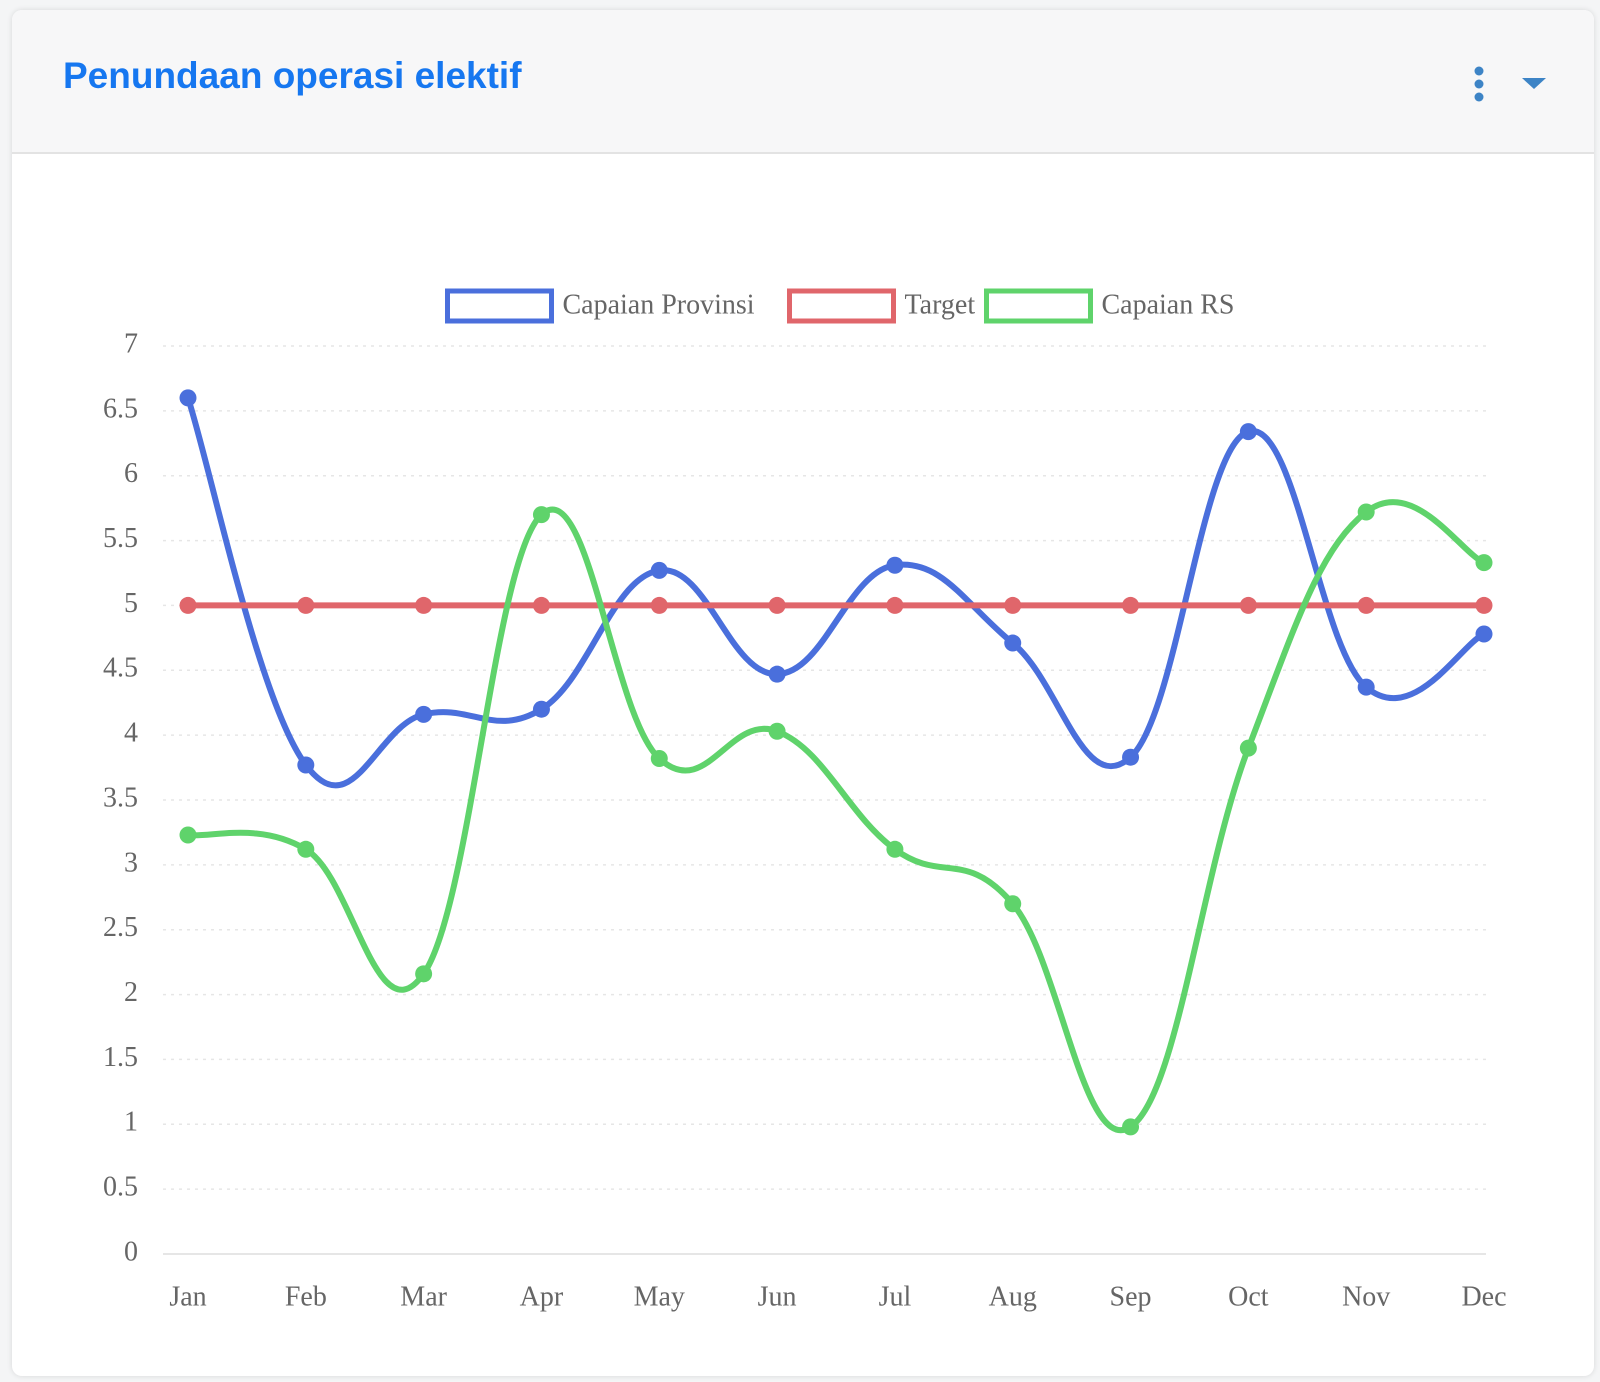  I want to click on x-tick-label: Sep, so click(1131, 1296).